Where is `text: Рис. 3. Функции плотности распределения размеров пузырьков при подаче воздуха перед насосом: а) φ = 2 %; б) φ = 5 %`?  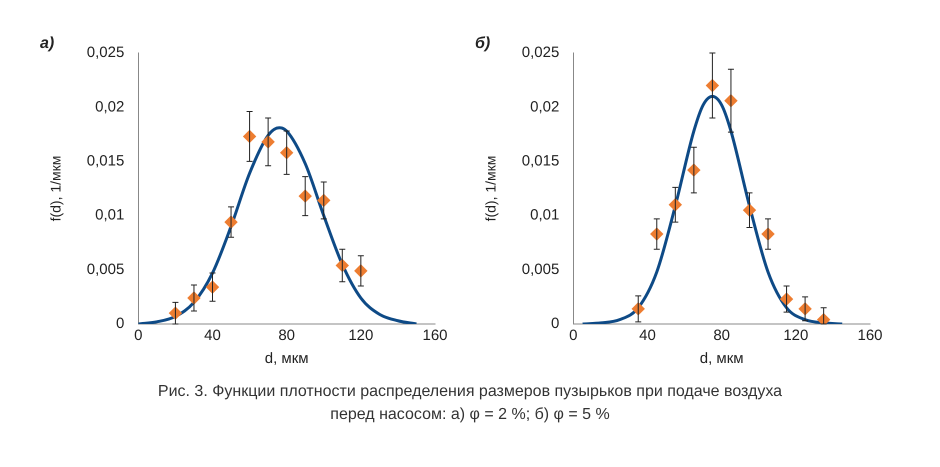
text: Рис. 3. Функции плотности распределения размеров пузырьков при подаче воздуха перед насосом: а) φ = 2 %; б) φ = 5 % is located at coordinates (470, 403).